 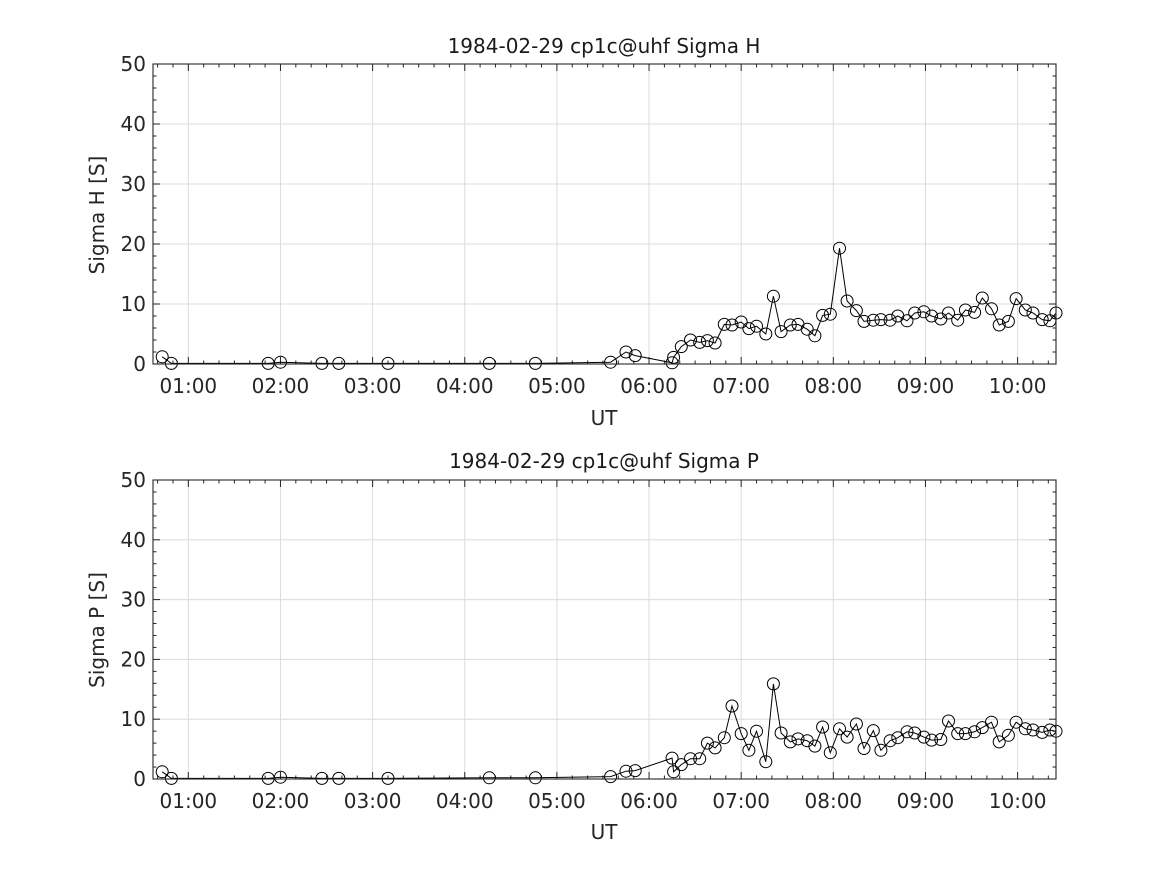 What do you see at coordinates (926, 386) in the screenshot?
I see `x-tick-label: 09:00` at bounding box center [926, 386].